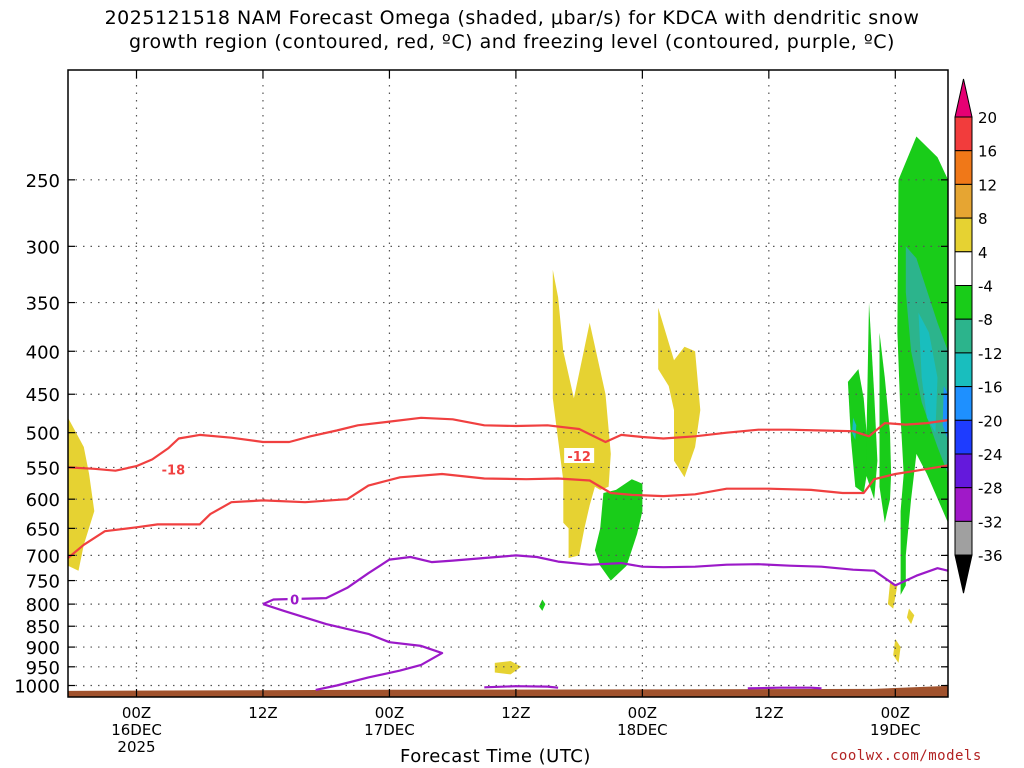 Image resolution: width=1024 pixels, height=768 pixels. Describe the element at coordinates (37, 687) in the screenshot. I see `y-tick-label: 1000` at that location.